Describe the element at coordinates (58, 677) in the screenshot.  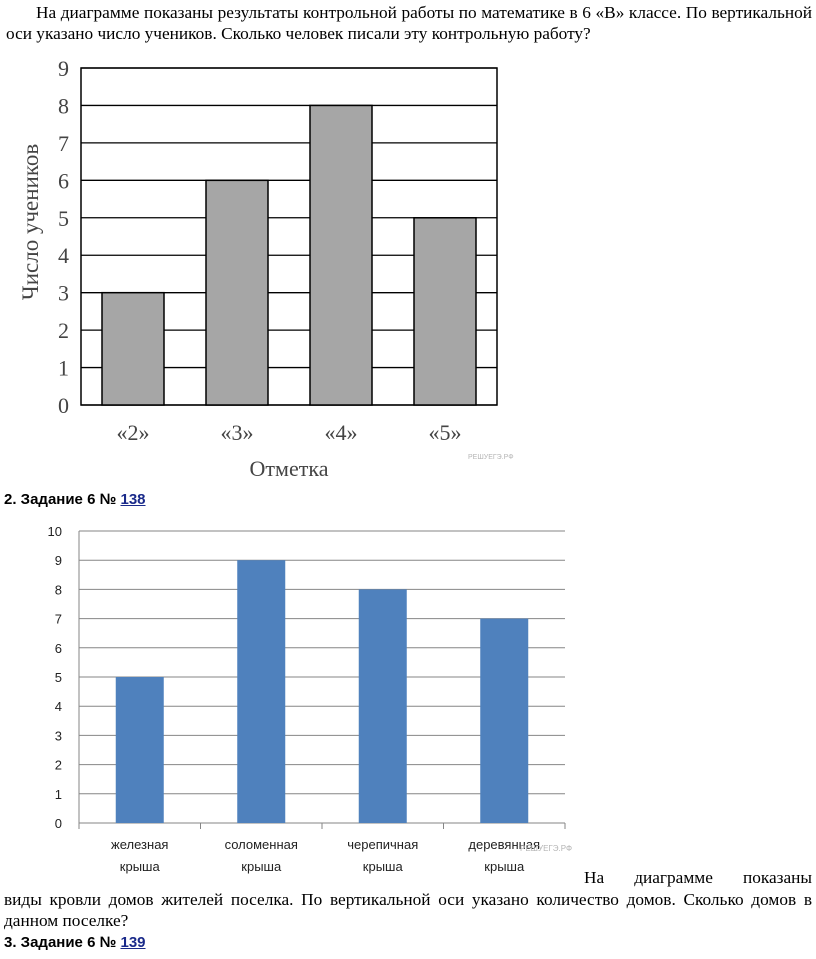
I see `chart2-ytick-label: 5` at that location.